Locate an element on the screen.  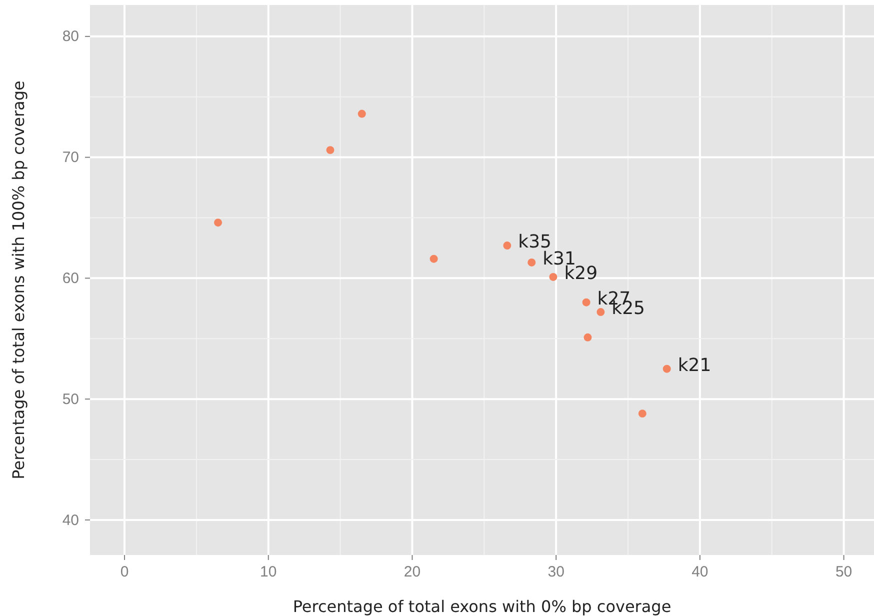
x-axis-title: Percentage of total exons with 0% bp coverage is located at coordinates (482, 606).